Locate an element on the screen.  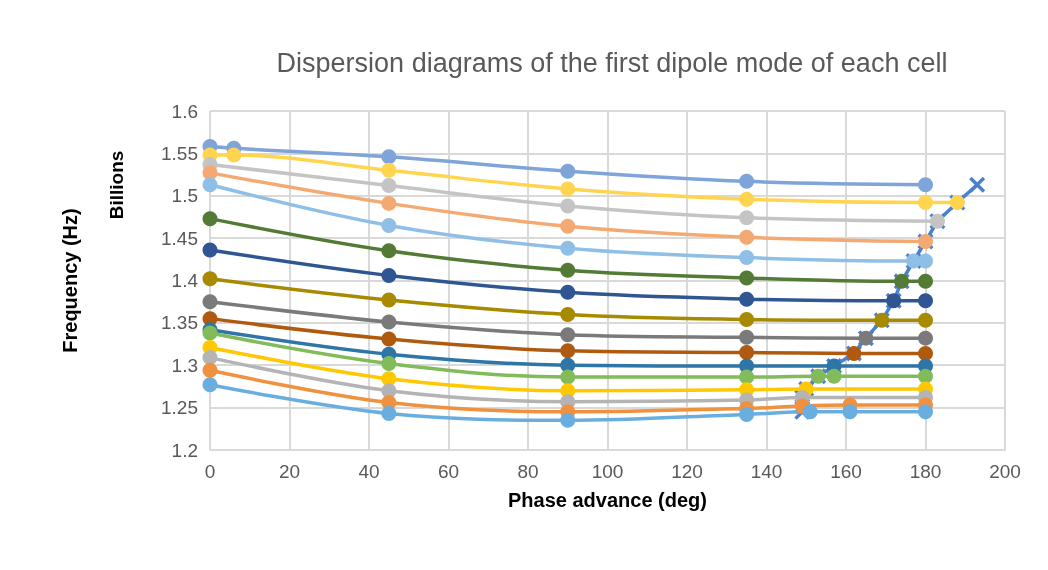
chart-title: Dispersion diagrams of the first dipole mode of each cell is located at coordinates (612, 62).